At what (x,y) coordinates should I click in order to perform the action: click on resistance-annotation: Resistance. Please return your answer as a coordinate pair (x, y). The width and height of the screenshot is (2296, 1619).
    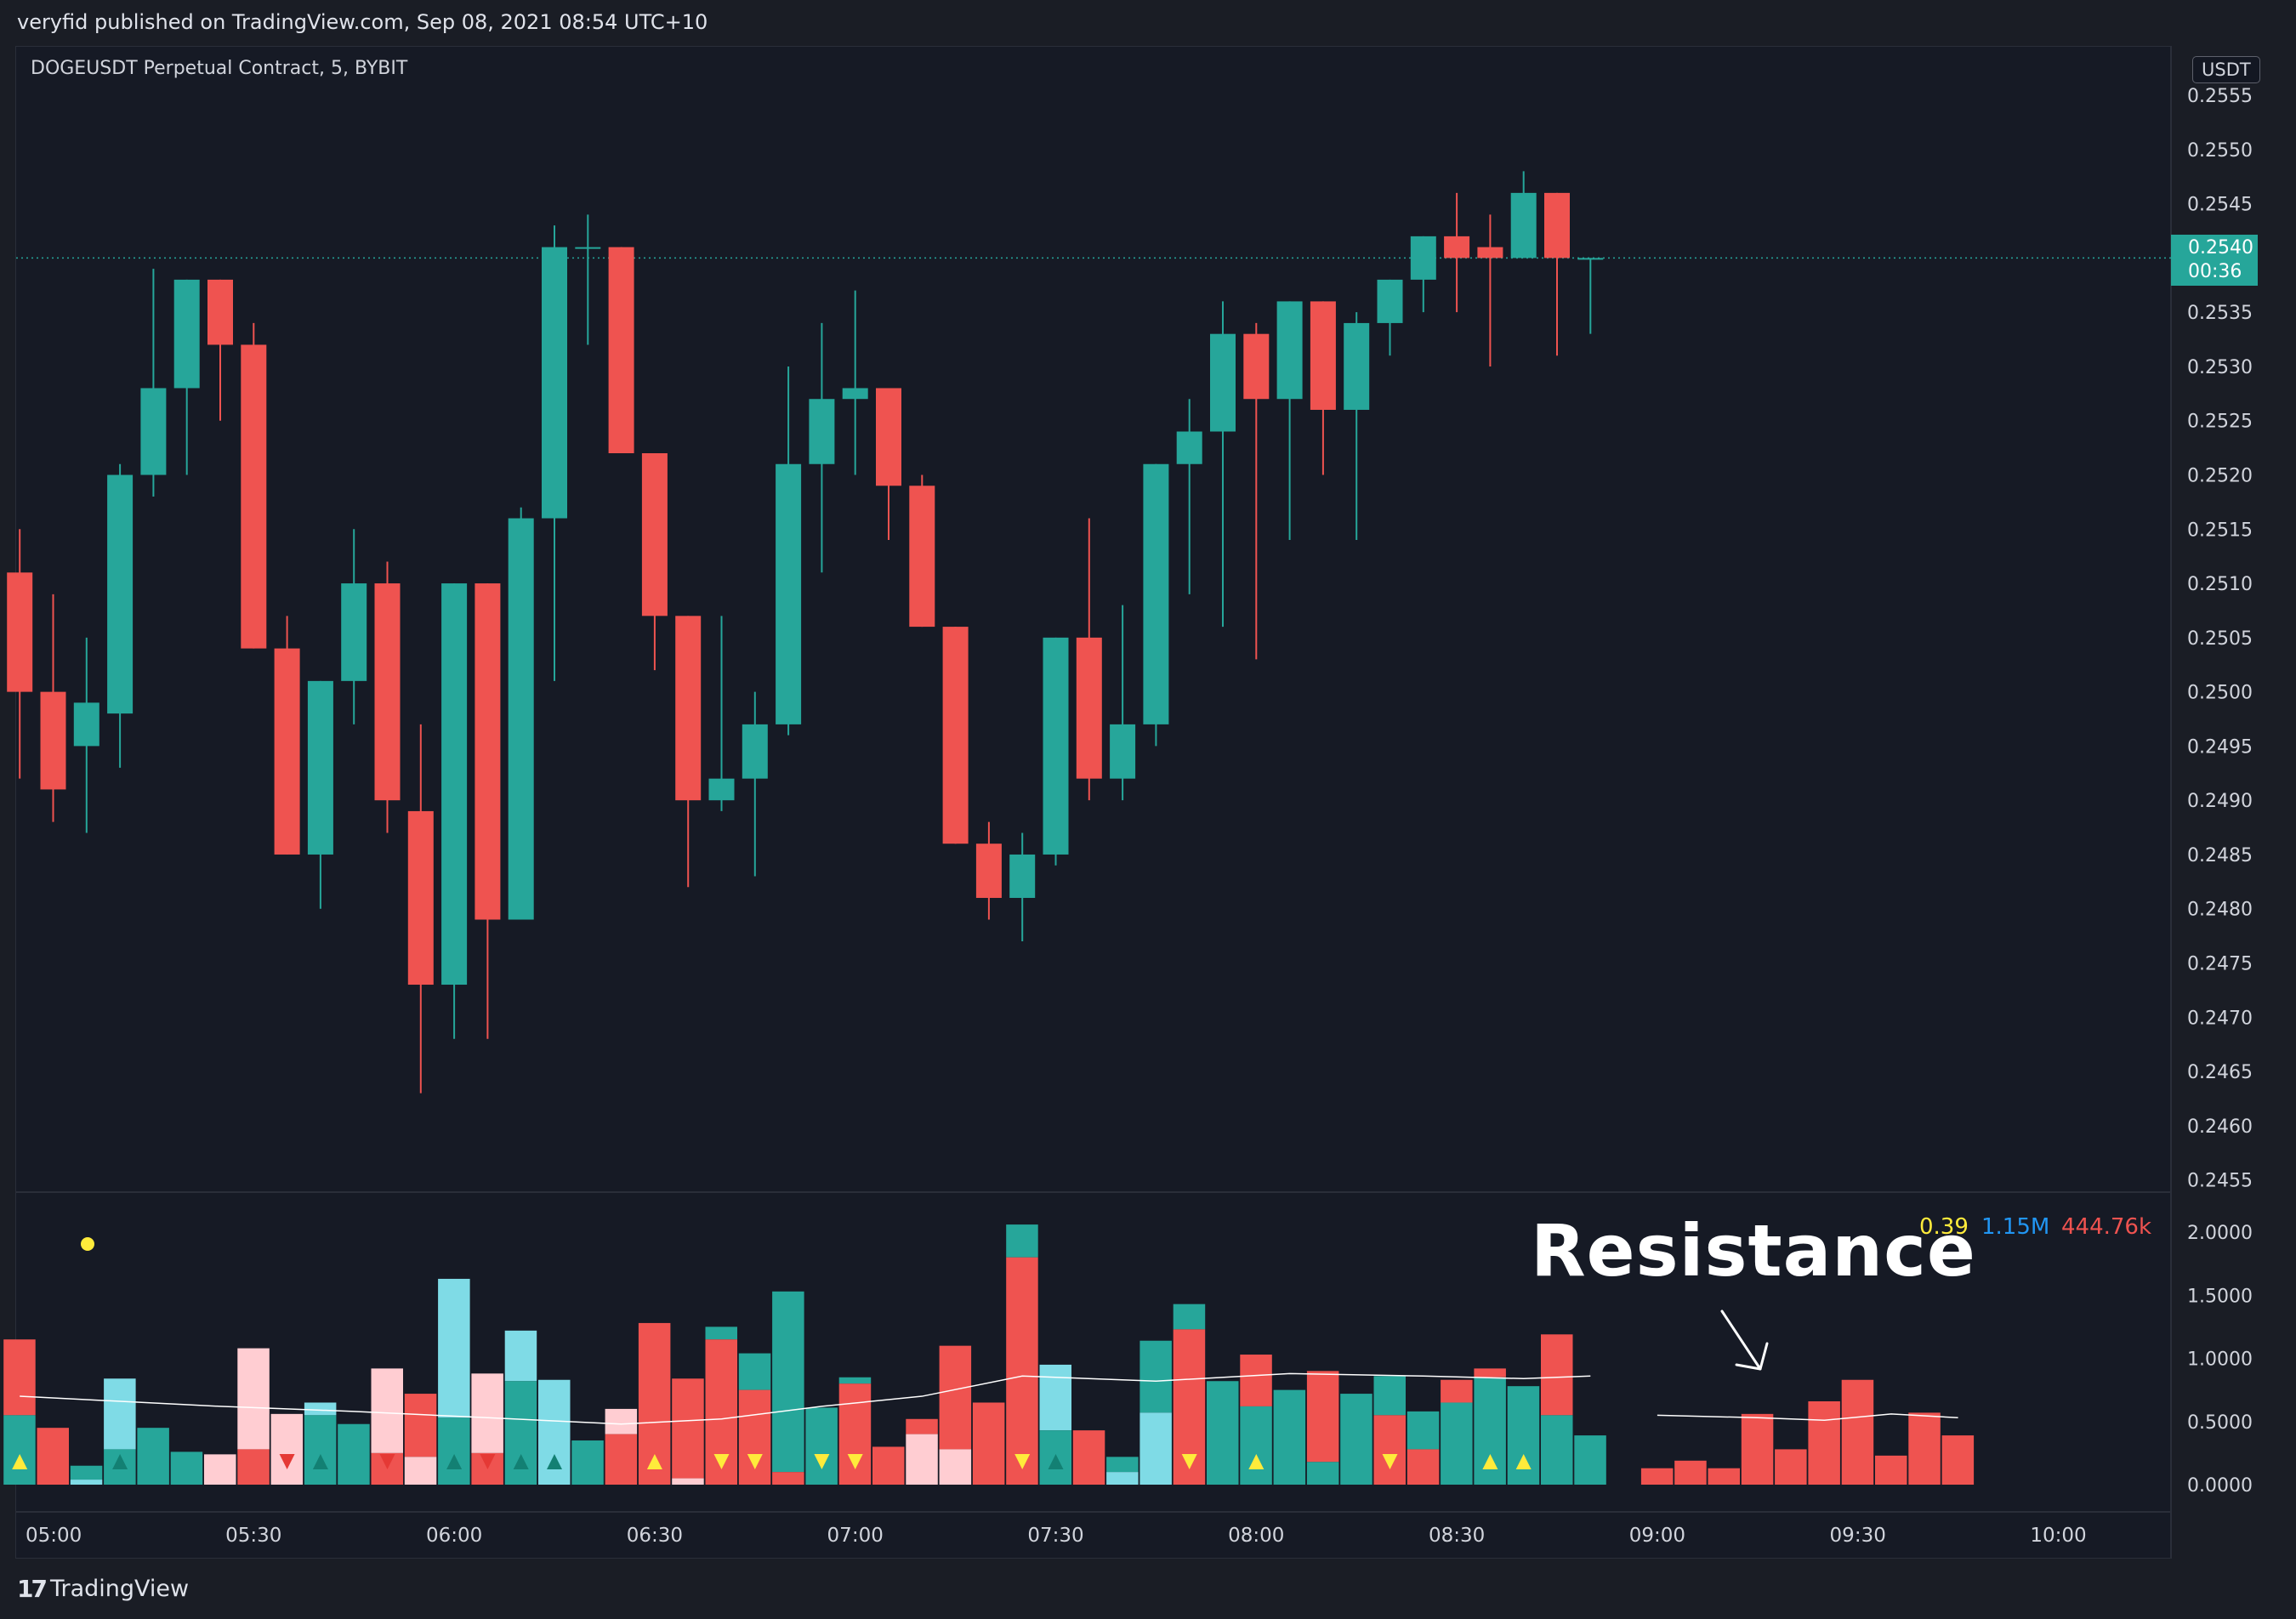
    Looking at the image, I should click on (1753, 1250).